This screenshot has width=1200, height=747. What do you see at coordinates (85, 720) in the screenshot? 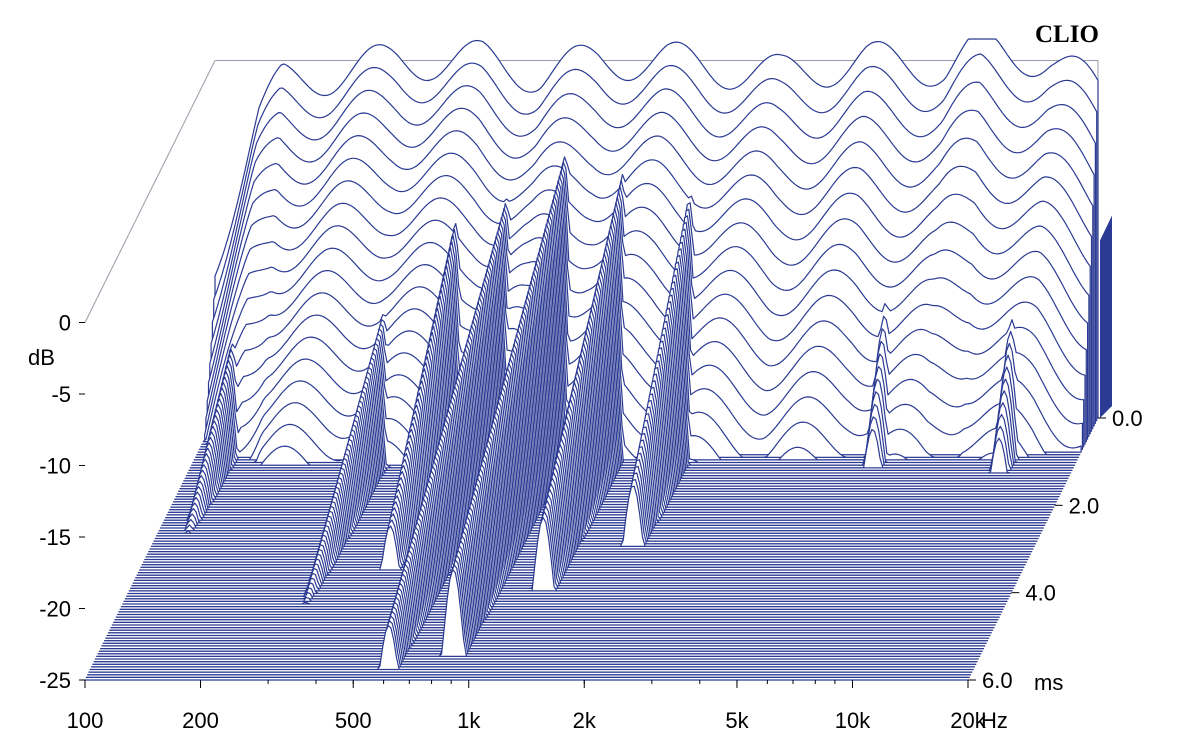
I see `x-tick-label: 100` at bounding box center [85, 720].